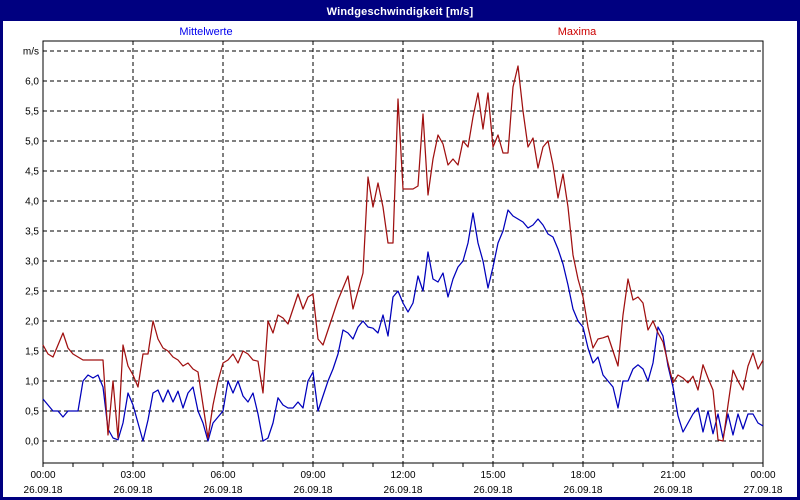 The image size is (800, 500). Describe the element at coordinates (32, 292) in the screenshot. I see `y-axis-tick-label: 2,5` at that location.